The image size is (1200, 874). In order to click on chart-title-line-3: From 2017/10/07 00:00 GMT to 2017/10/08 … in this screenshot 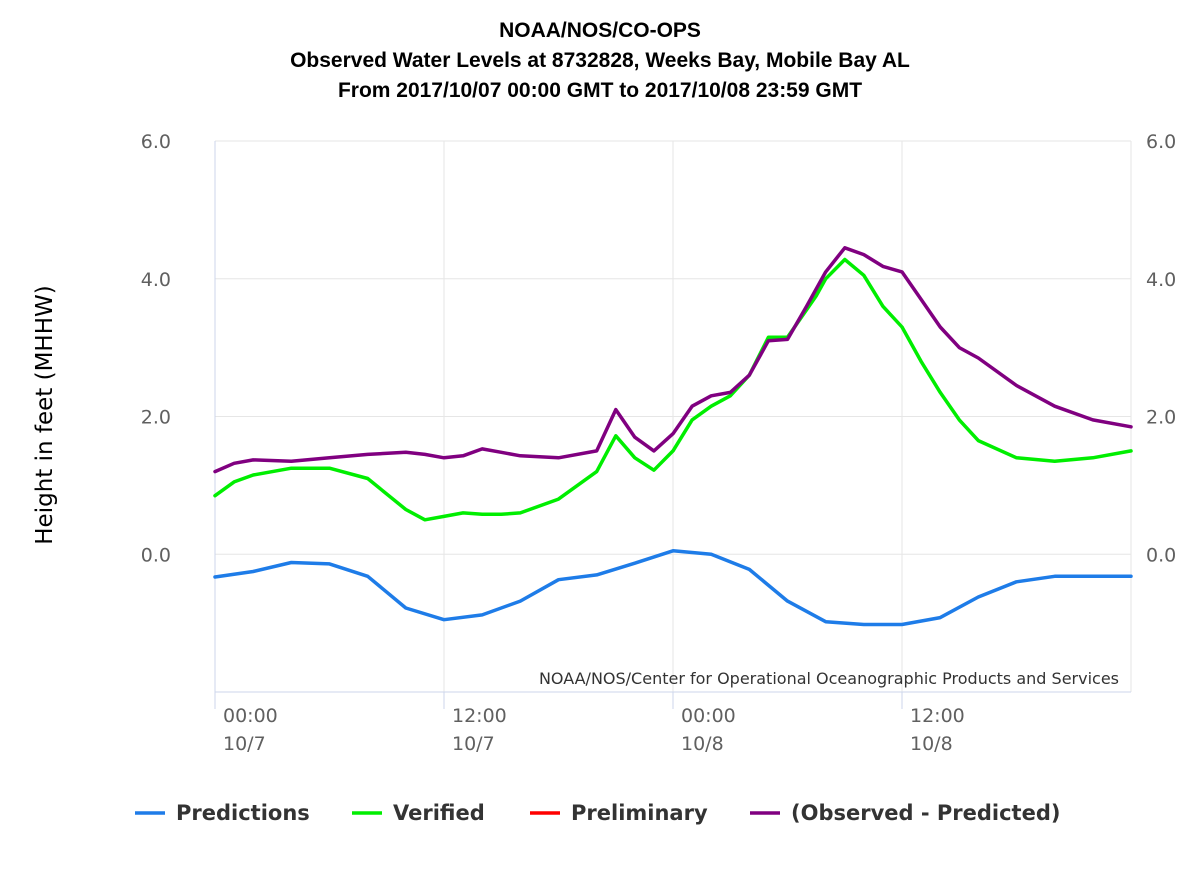, I will do `click(600, 90)`.